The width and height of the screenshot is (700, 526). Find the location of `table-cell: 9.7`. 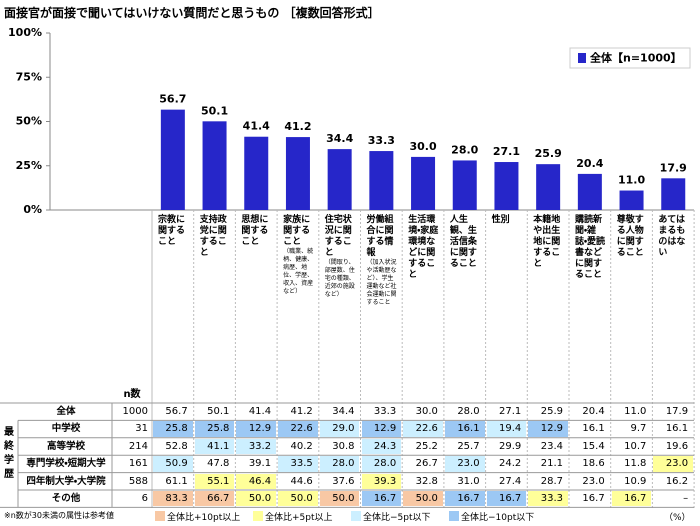

table-cell: 9.7 is located at coordinates (638, 429).